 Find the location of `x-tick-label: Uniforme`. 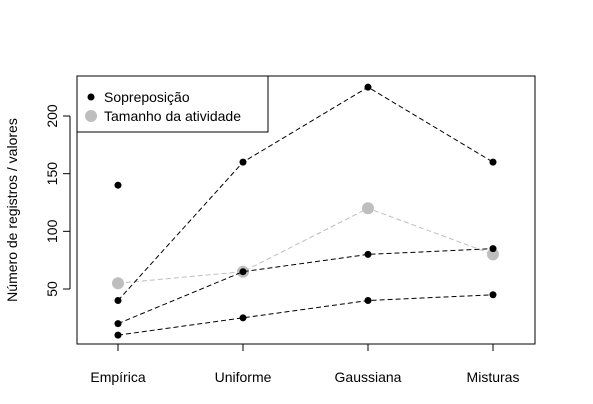

x-tick-label: Uniforme is located at coordinates (243, 377).